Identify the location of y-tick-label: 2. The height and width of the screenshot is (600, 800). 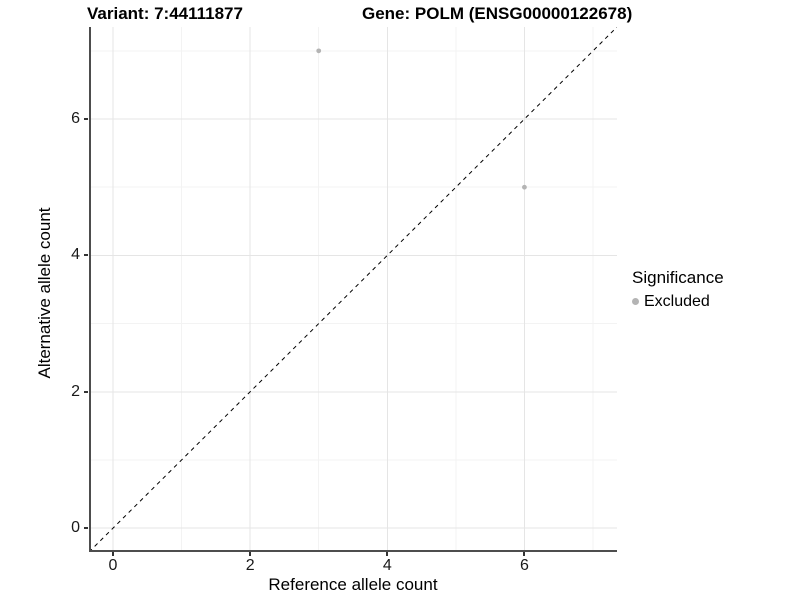
(75, 391).